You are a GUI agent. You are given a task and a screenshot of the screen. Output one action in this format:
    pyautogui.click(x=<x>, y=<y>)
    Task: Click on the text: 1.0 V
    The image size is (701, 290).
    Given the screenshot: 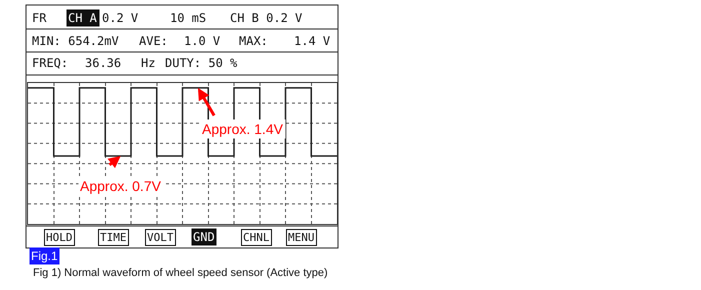 What is the action you would take?
    pyautogui.click(x=202, y=41)
    